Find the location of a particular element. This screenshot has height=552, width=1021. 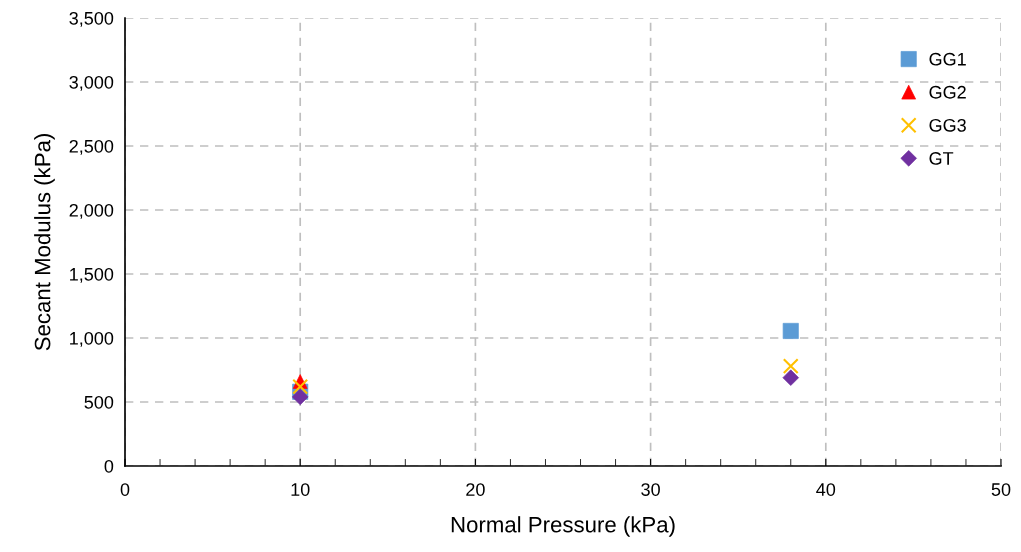

y-tick-label: 1,500 is located at coordinates (92, 275).